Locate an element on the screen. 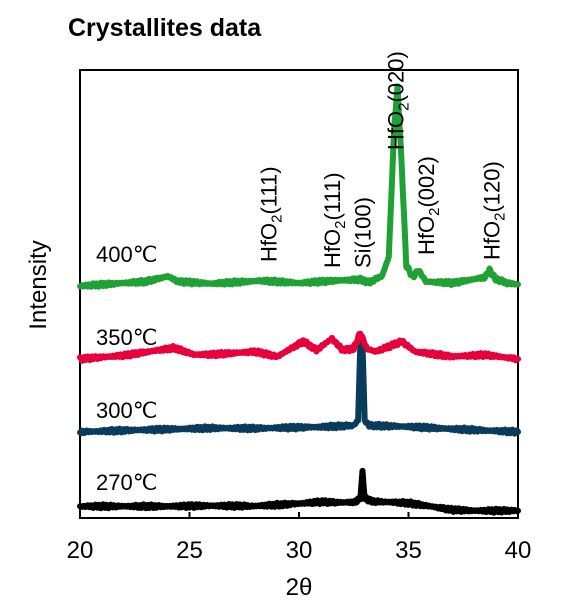  peak-annotation-2: Si(100) is located at coordinates (363, 232).